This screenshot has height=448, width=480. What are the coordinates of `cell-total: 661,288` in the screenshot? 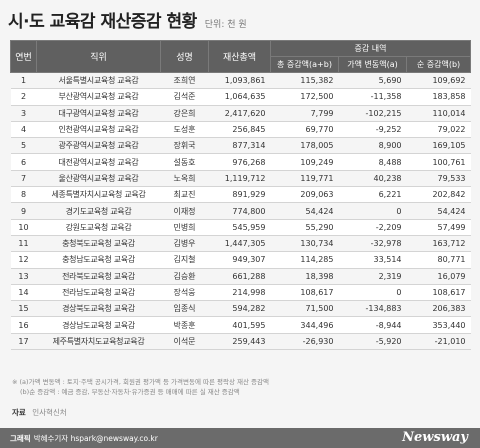 It's located at (239, 276).